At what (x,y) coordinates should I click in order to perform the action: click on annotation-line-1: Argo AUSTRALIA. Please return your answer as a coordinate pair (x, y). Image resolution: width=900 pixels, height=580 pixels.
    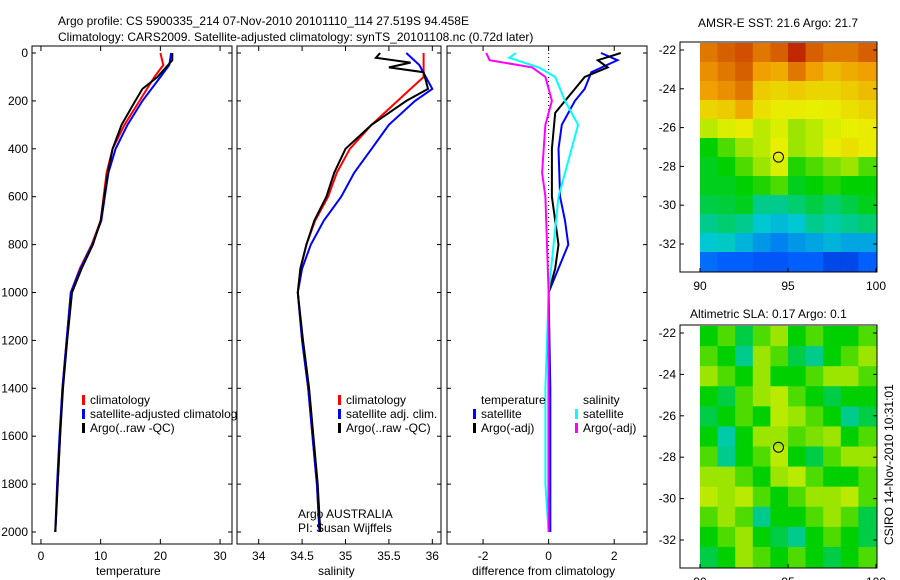
    Looking at the image, I should click on (345, 514).